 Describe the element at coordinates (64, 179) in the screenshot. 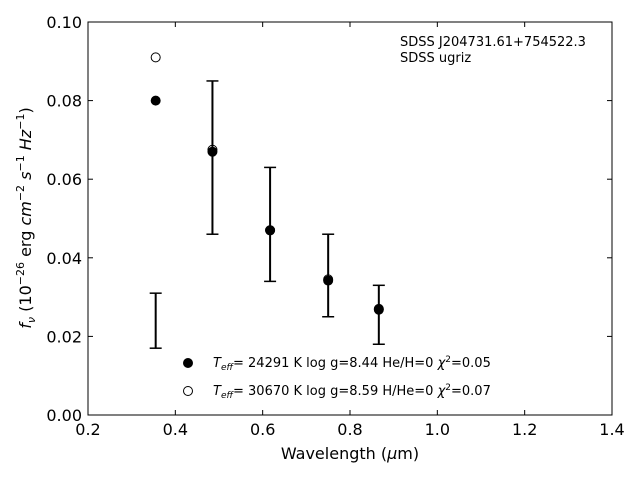

I see `y-tick-label-3: 0.06` at that location.